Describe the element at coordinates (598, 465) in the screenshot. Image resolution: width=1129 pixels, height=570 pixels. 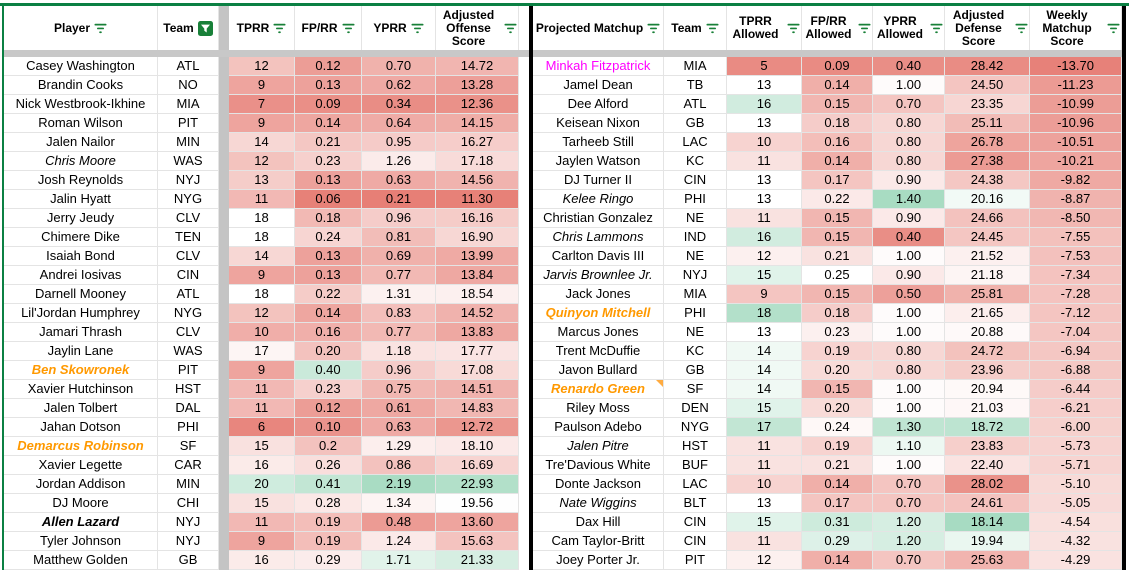
I see `player-name-cell: Tre'Davious White` at that location.